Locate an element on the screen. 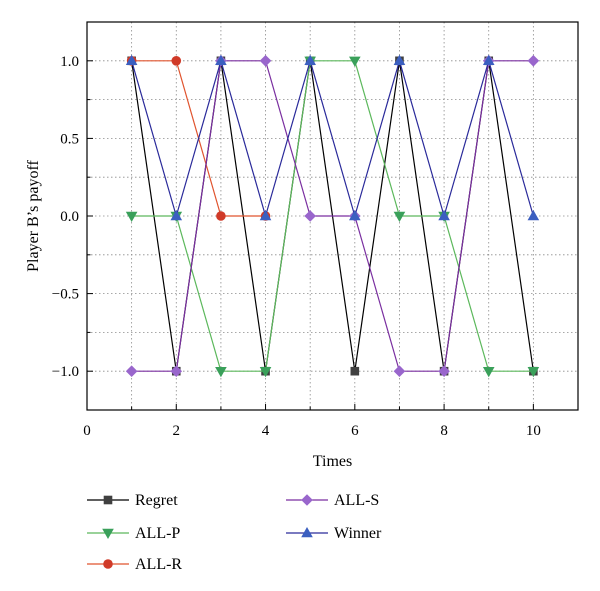 This screenshot has width=600, height=591. legend-item-winner: Winner is located at coordinates (334, 533).